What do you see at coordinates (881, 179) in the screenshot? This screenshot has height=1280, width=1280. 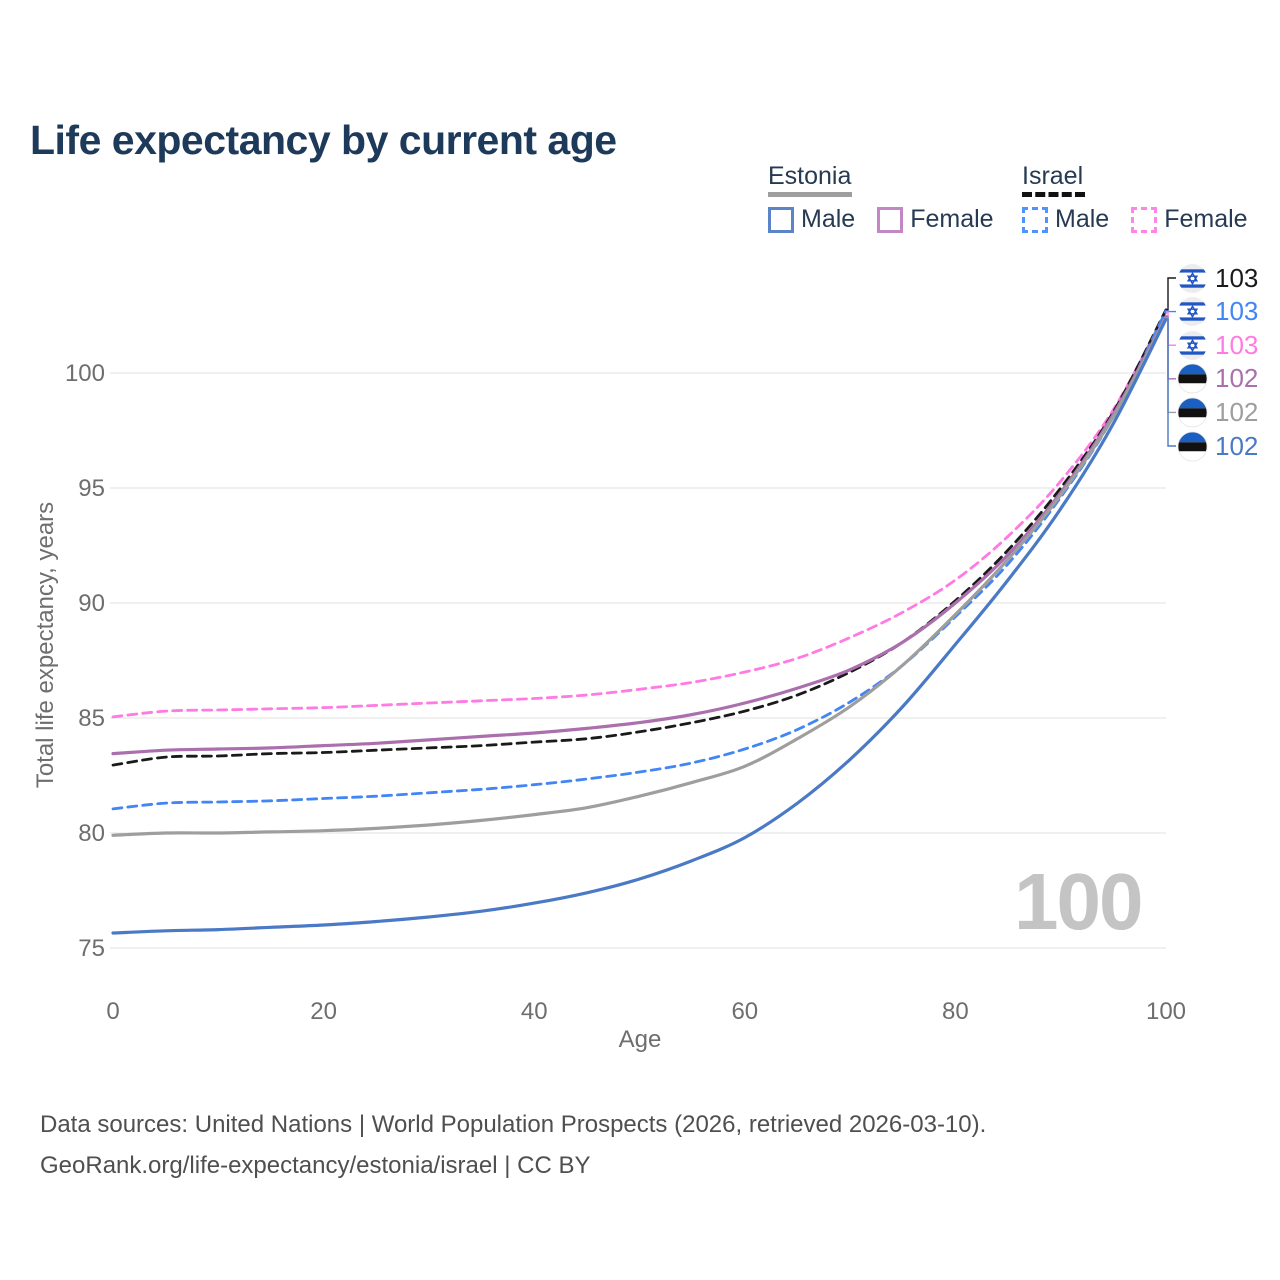 I see `legend-estonia-header: Estonia` at bounding box center [881, 179].